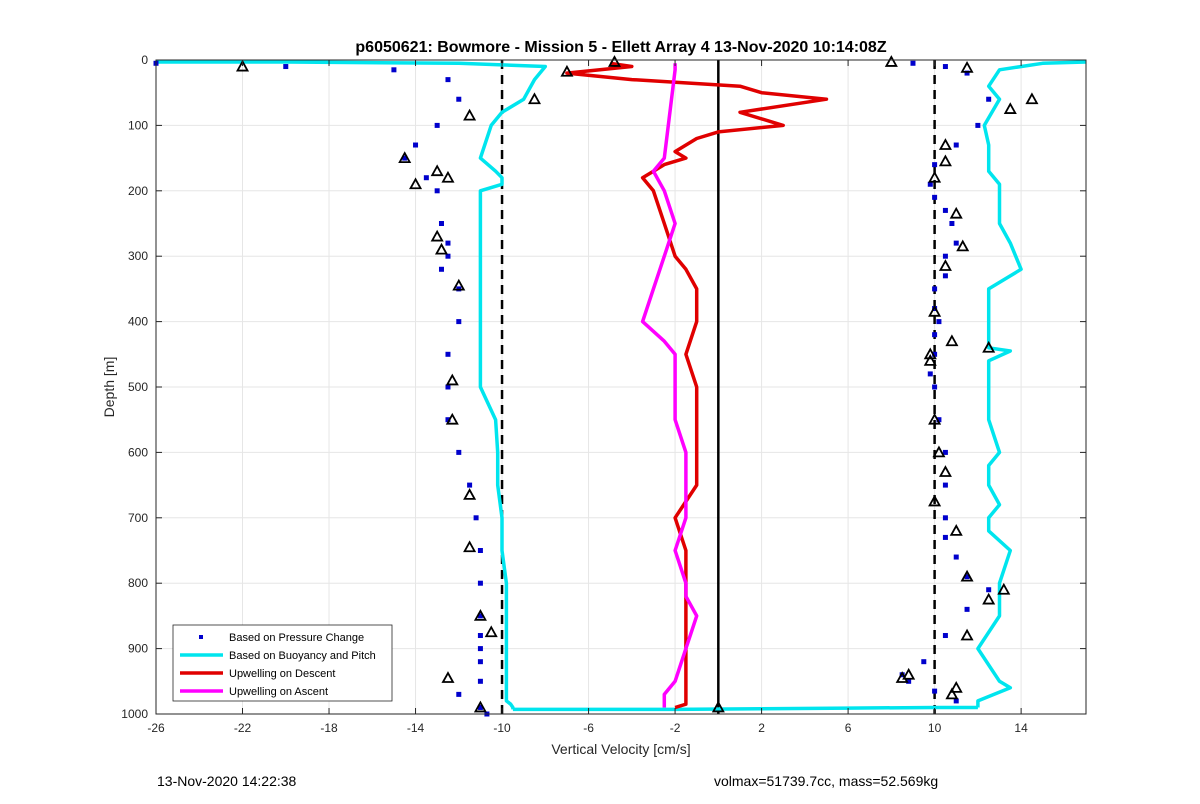 Image resolution: width=1200 pixels, height=804 pixels. I want to click on footer-timestamp: 13-Nov-2020 14:22:38, so click(227, 781).